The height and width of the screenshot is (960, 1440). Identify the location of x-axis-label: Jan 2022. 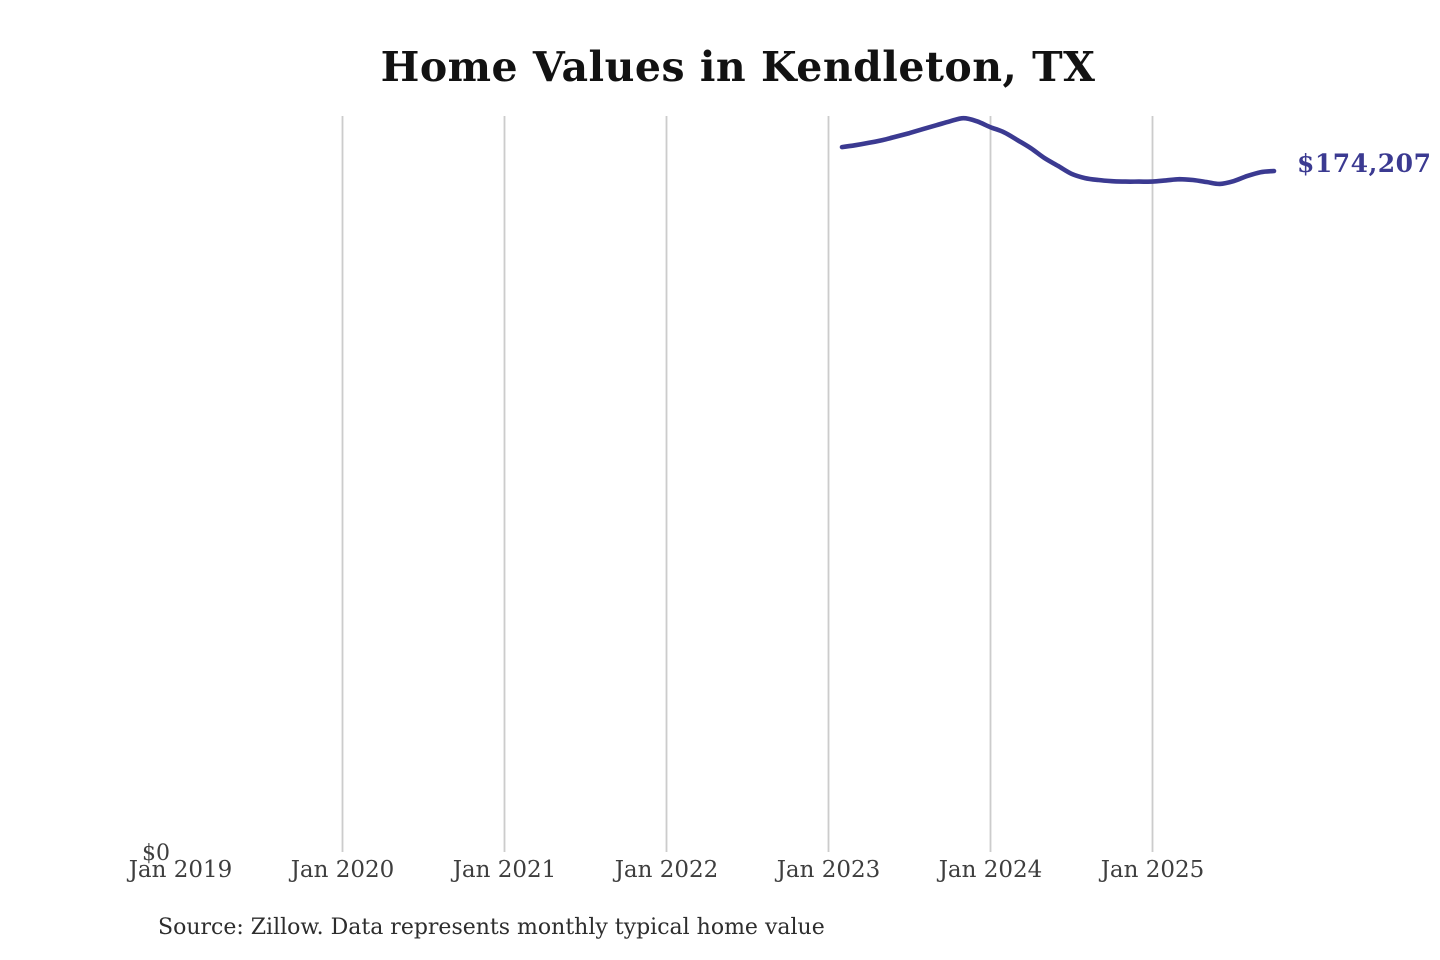
(666, 870).